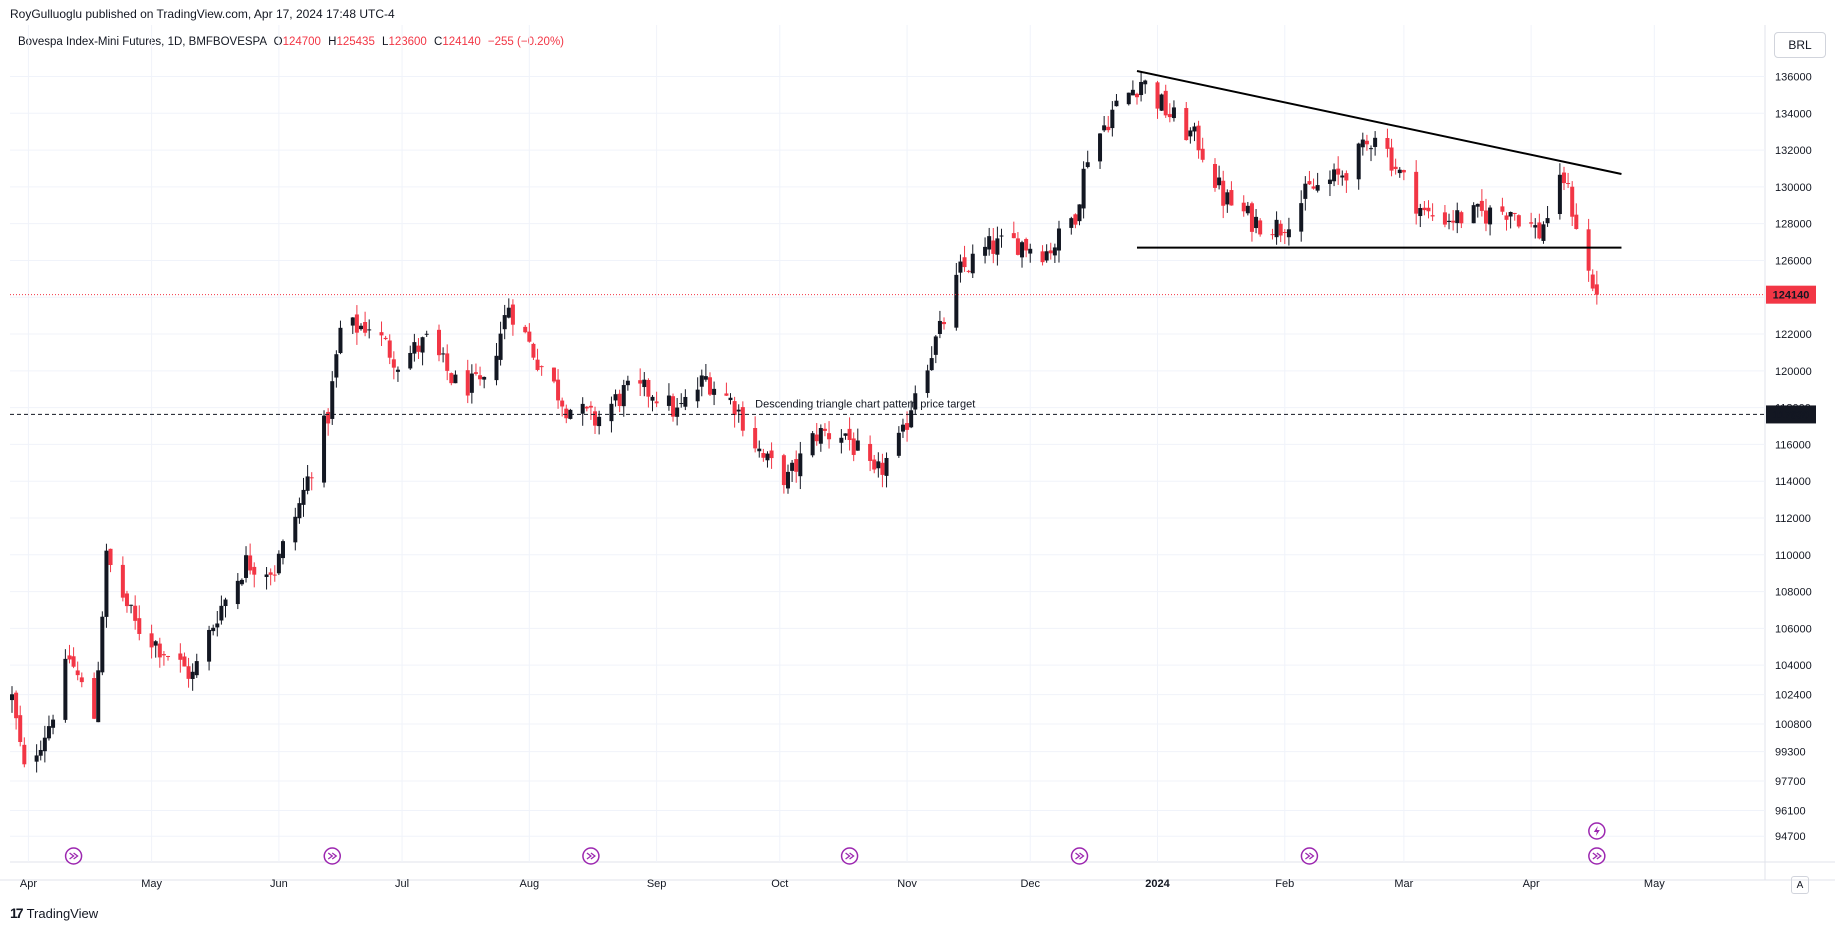 The width and height of the screenshot is (1835, 931). What do you see at coordinates (1790, 837) in the screenshot?
I see `price-tick-label: 94700` at bounding box center [1790, 837].